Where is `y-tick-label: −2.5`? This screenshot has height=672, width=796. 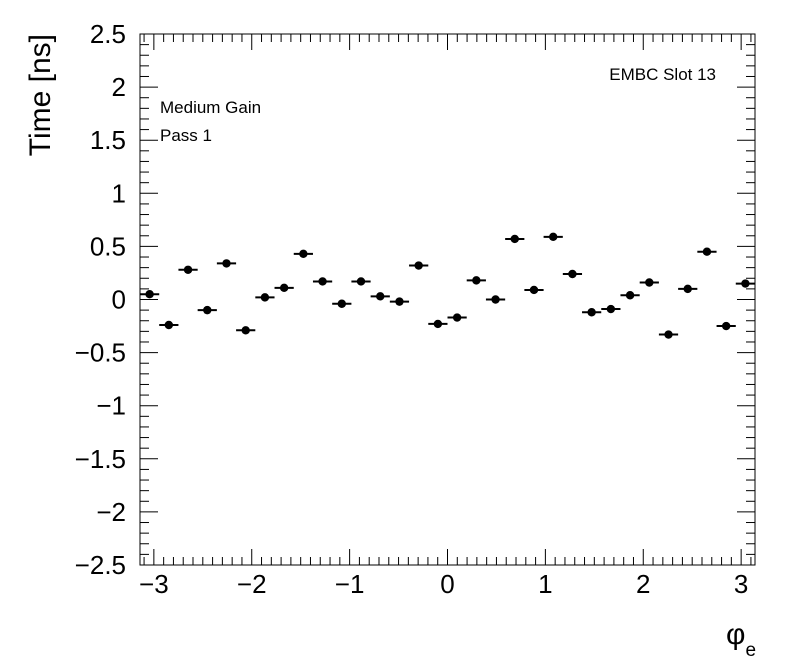 y-tick-label: −2.5 is located at coordinates (100, 565).